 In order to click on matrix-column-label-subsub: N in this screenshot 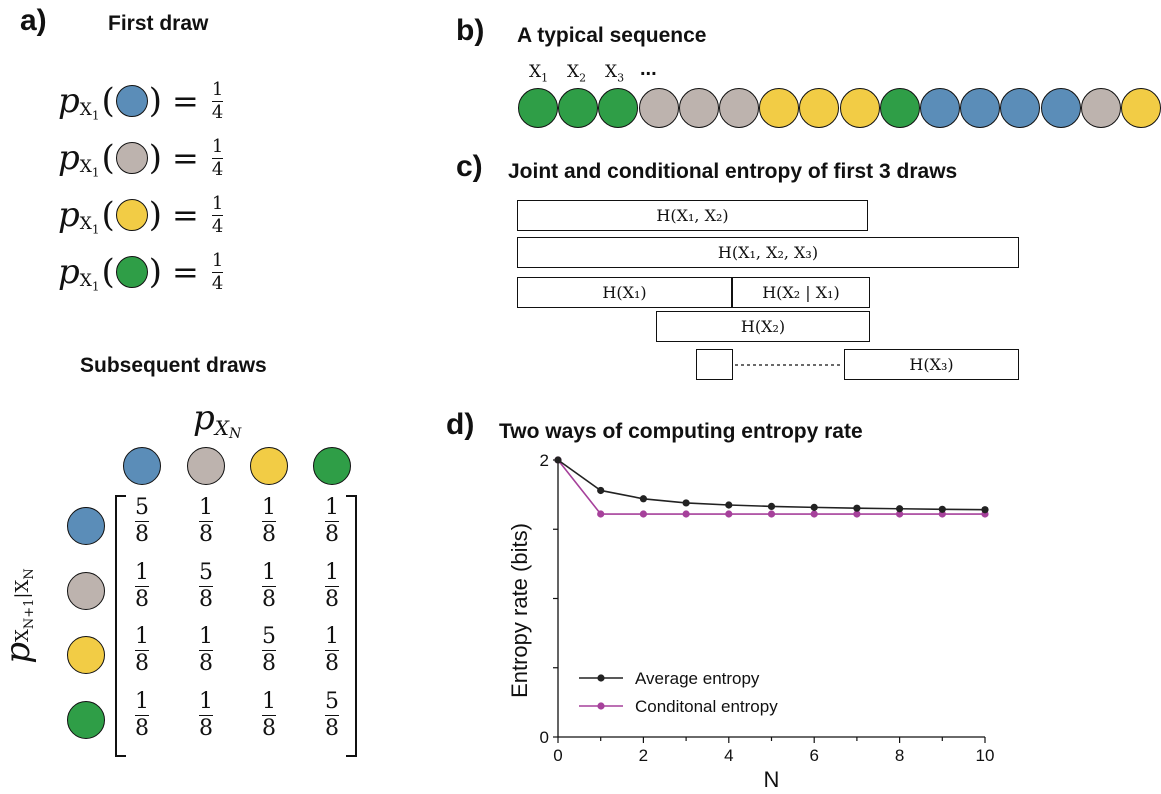, I will do `click(235, 434)`.